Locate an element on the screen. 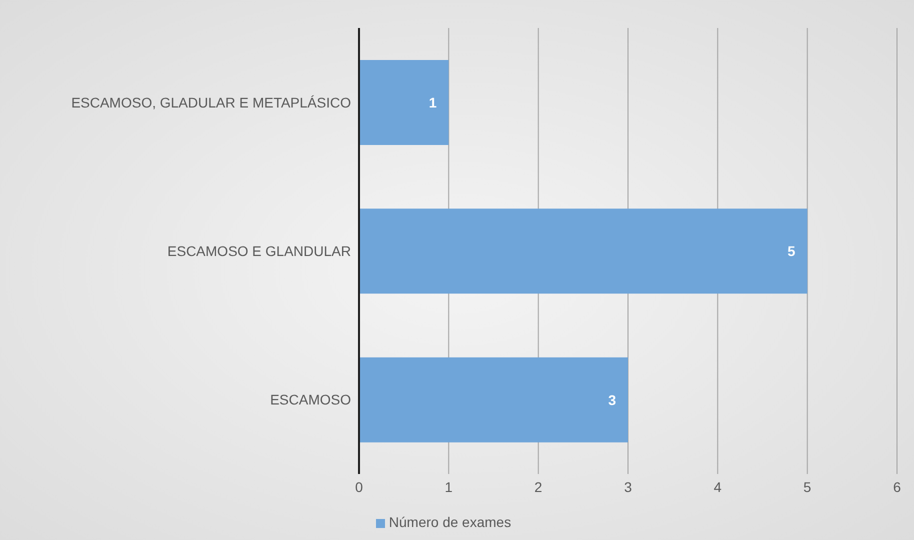  data-label: 3 is located at coordinates (612, 400).